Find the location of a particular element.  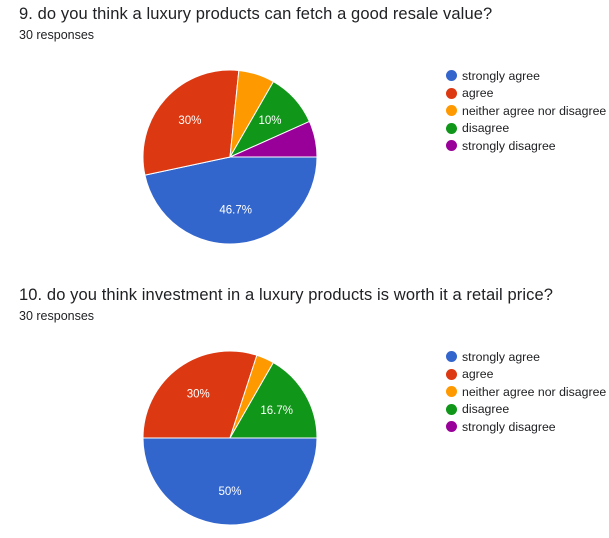

pie-slice-strongly-disagree is located at coordinates (273, 139).